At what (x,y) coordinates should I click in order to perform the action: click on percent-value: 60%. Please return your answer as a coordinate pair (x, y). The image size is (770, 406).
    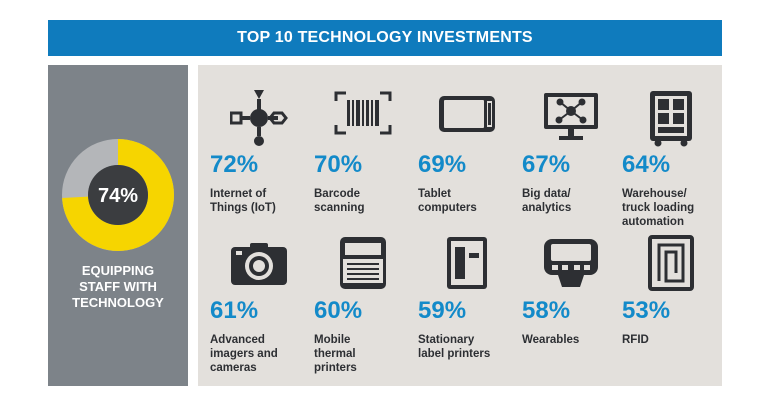
    Looking at the image, I should click on (338, 310).